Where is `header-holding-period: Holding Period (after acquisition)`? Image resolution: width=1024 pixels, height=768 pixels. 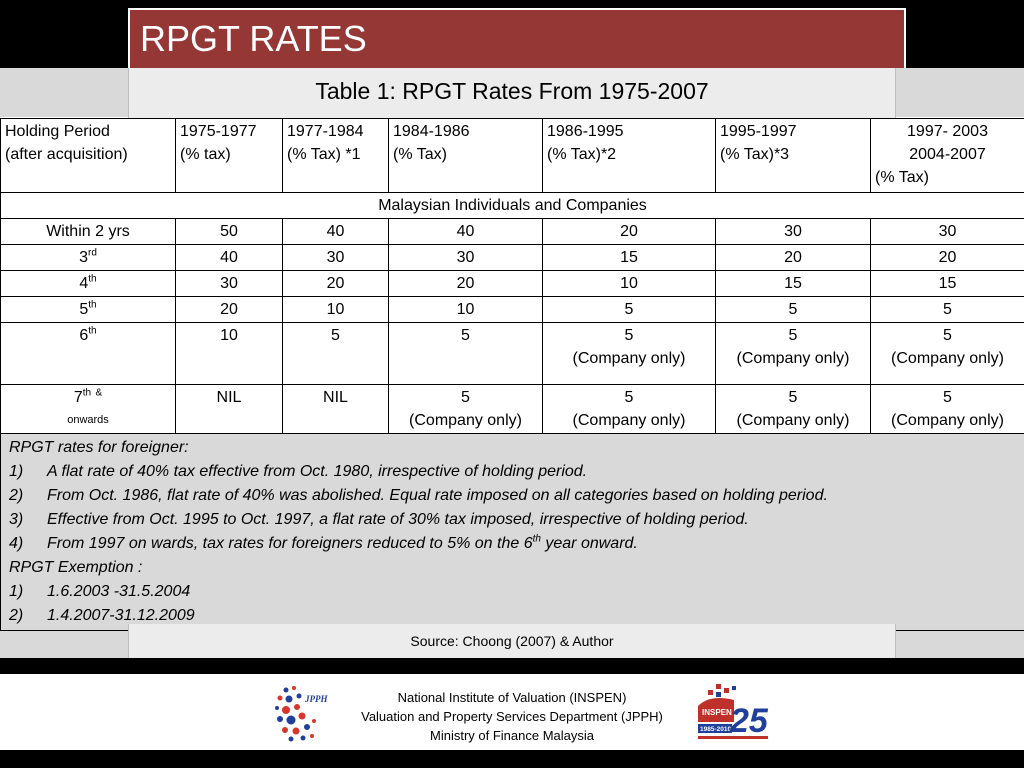 header-holding-period: Holding Period (after acquisition) is located at coordinates (88, 155).